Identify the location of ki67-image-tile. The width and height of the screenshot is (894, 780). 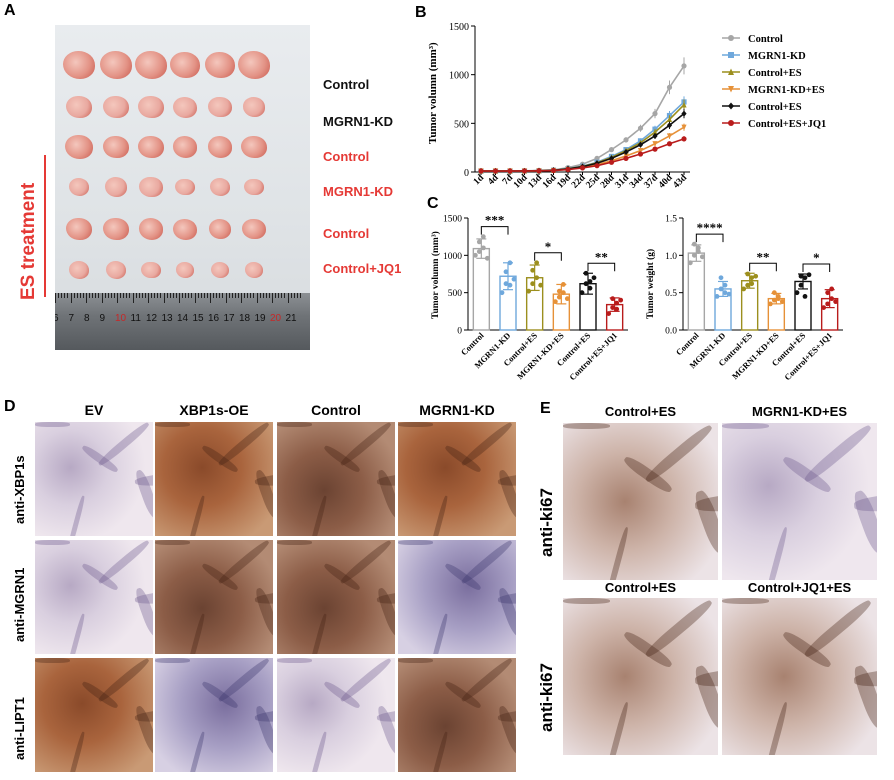
(640, 676).